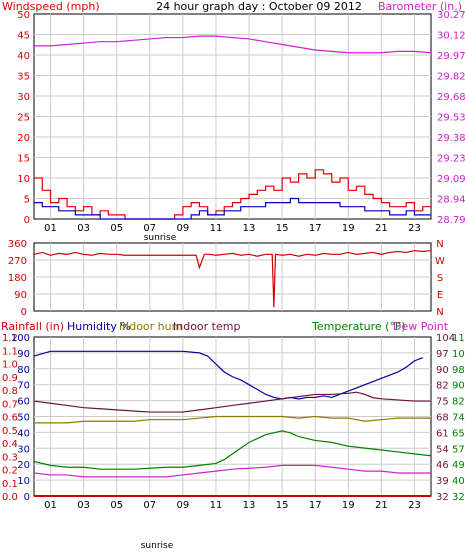 This screenshot has width=465, height=556. What do you see at coordinates (232, 505) in the screenshot?
I see `humidity-x-ticks: 01 03 05 07 09 11 13 15 17 19 21 23` at bounding box center [232, 505].